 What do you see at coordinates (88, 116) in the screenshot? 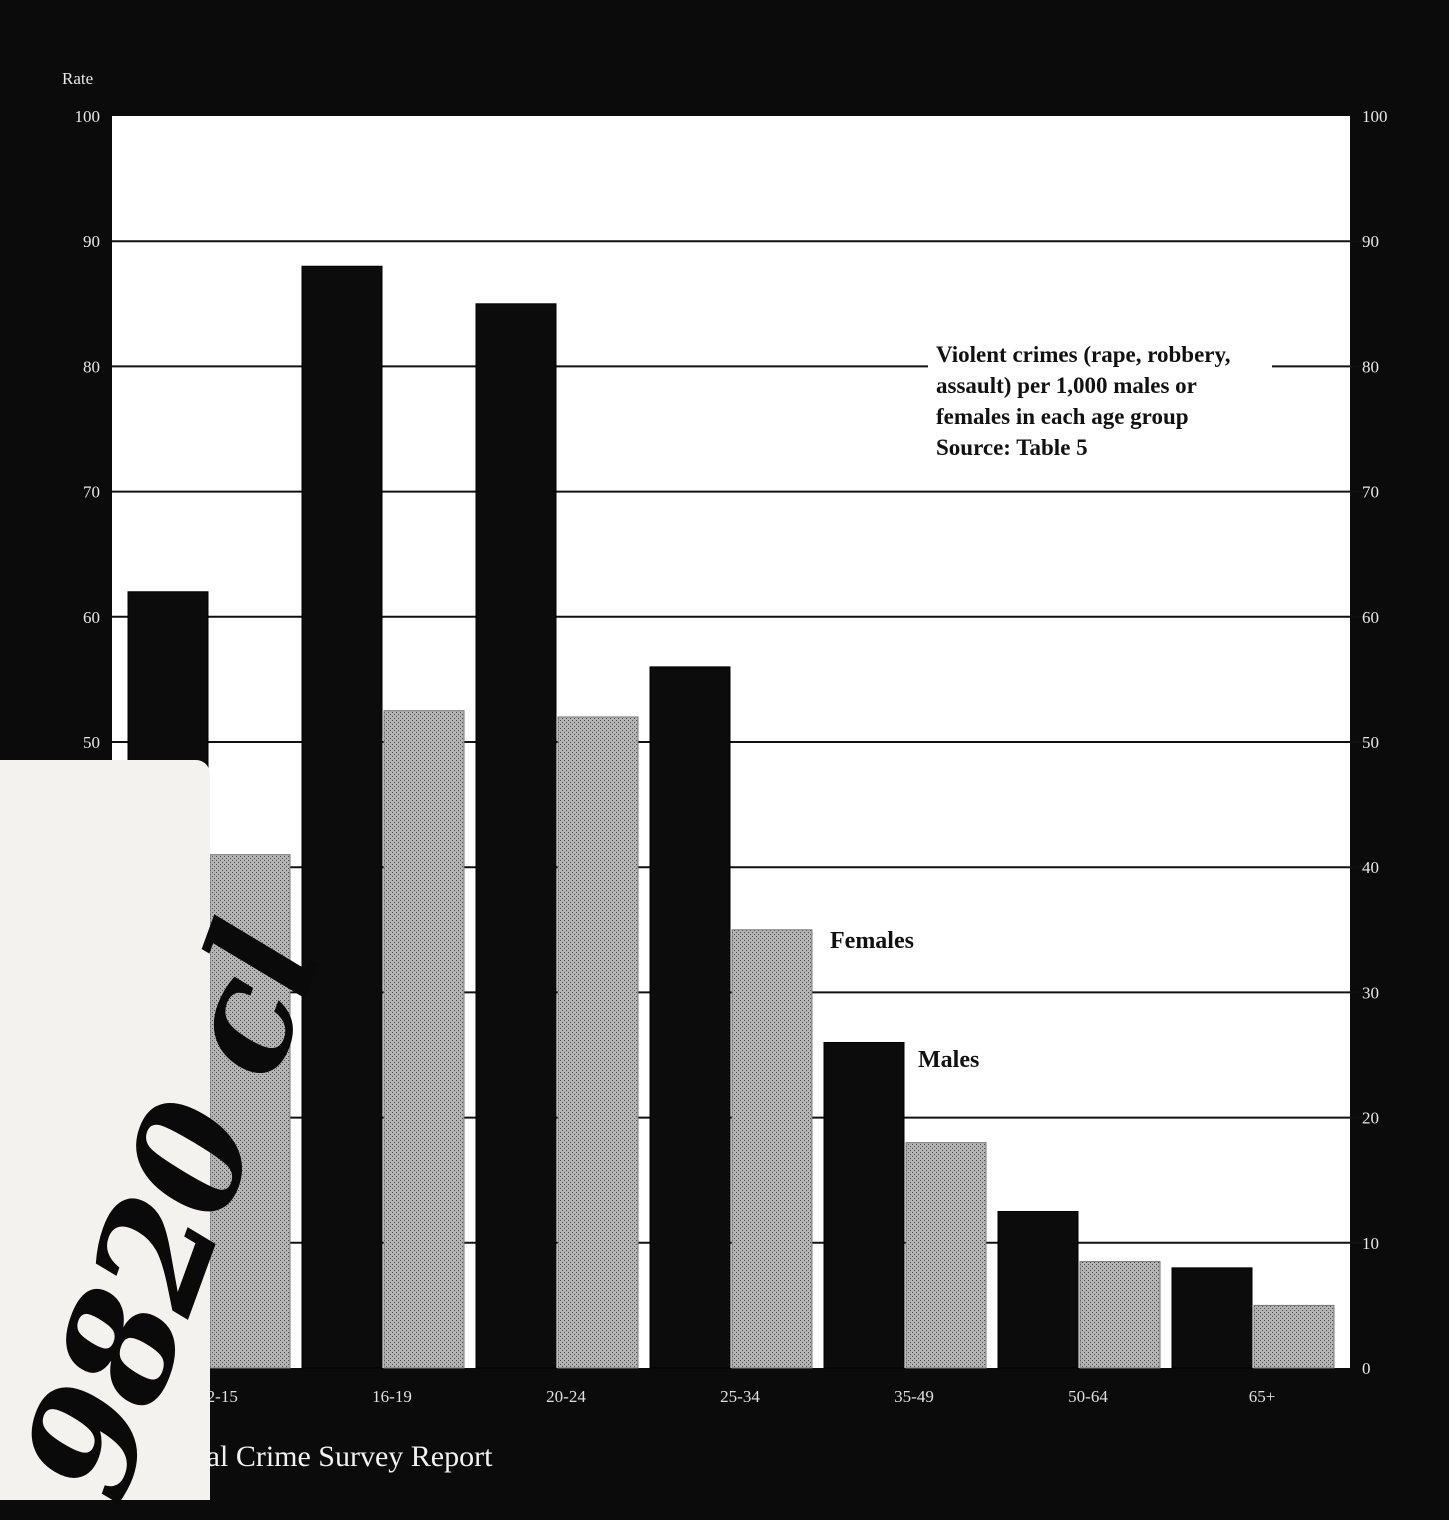
I see `y-tick-label-left: 100` at bounding box center [88, 116].